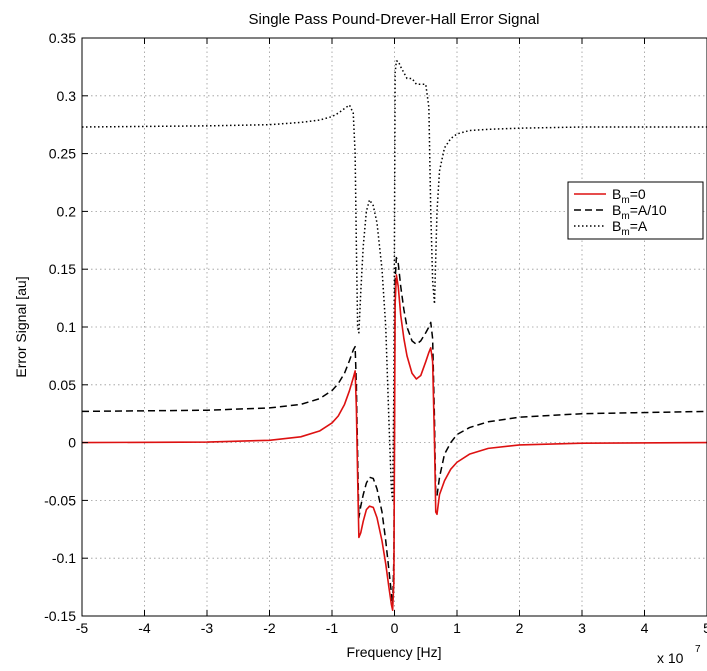 Image resolution: width=707 pixels, height=671 pixels. Describe the element at coordinates (62, 154) in the screenshot. I see `y-tick-label: 0.25` at that location.